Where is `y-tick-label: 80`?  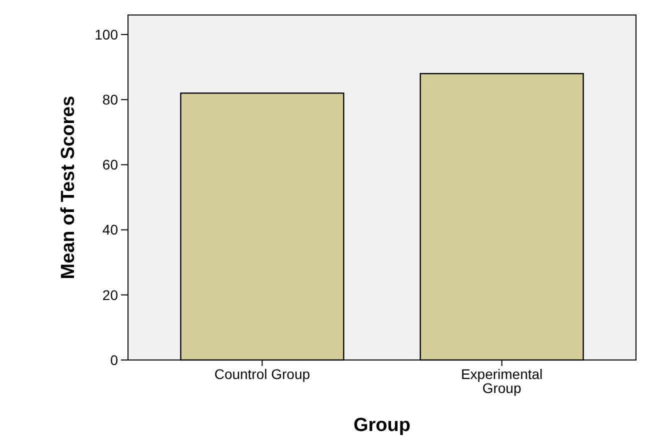
y-tick-label: 80 is located at coordinates (110, 100).